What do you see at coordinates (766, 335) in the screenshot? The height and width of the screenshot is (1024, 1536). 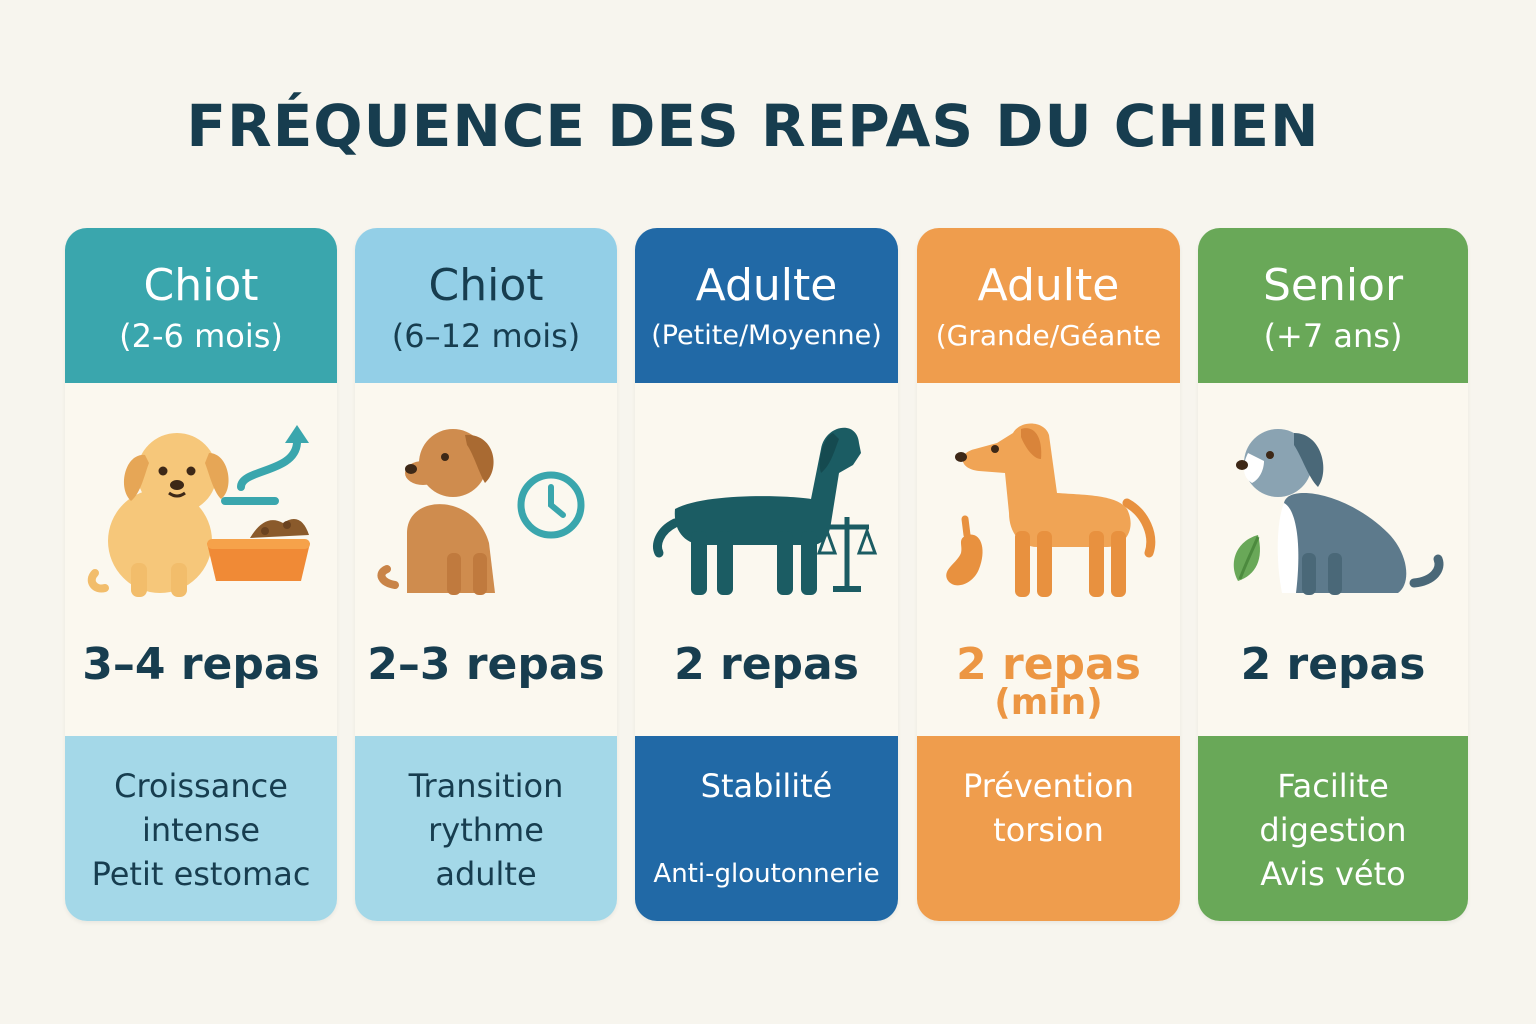 I see `card-subtitle: (Petite/Moyenne)` at bounding box center [766, 335].